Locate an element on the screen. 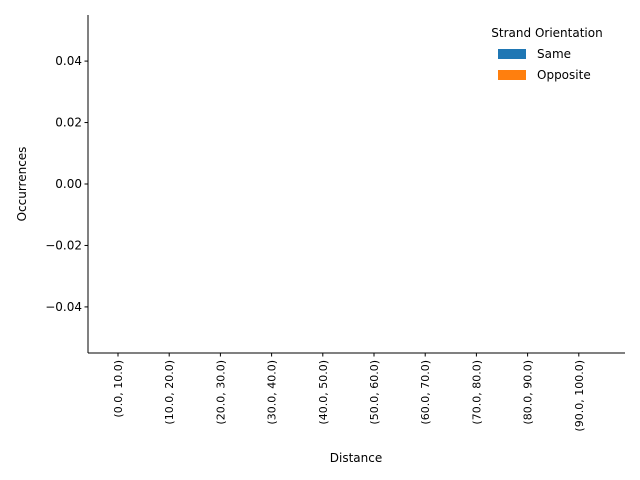 This screenshot has height=480, width=640. y-tick-label: 0.00 is located at coordinates (68, 184).